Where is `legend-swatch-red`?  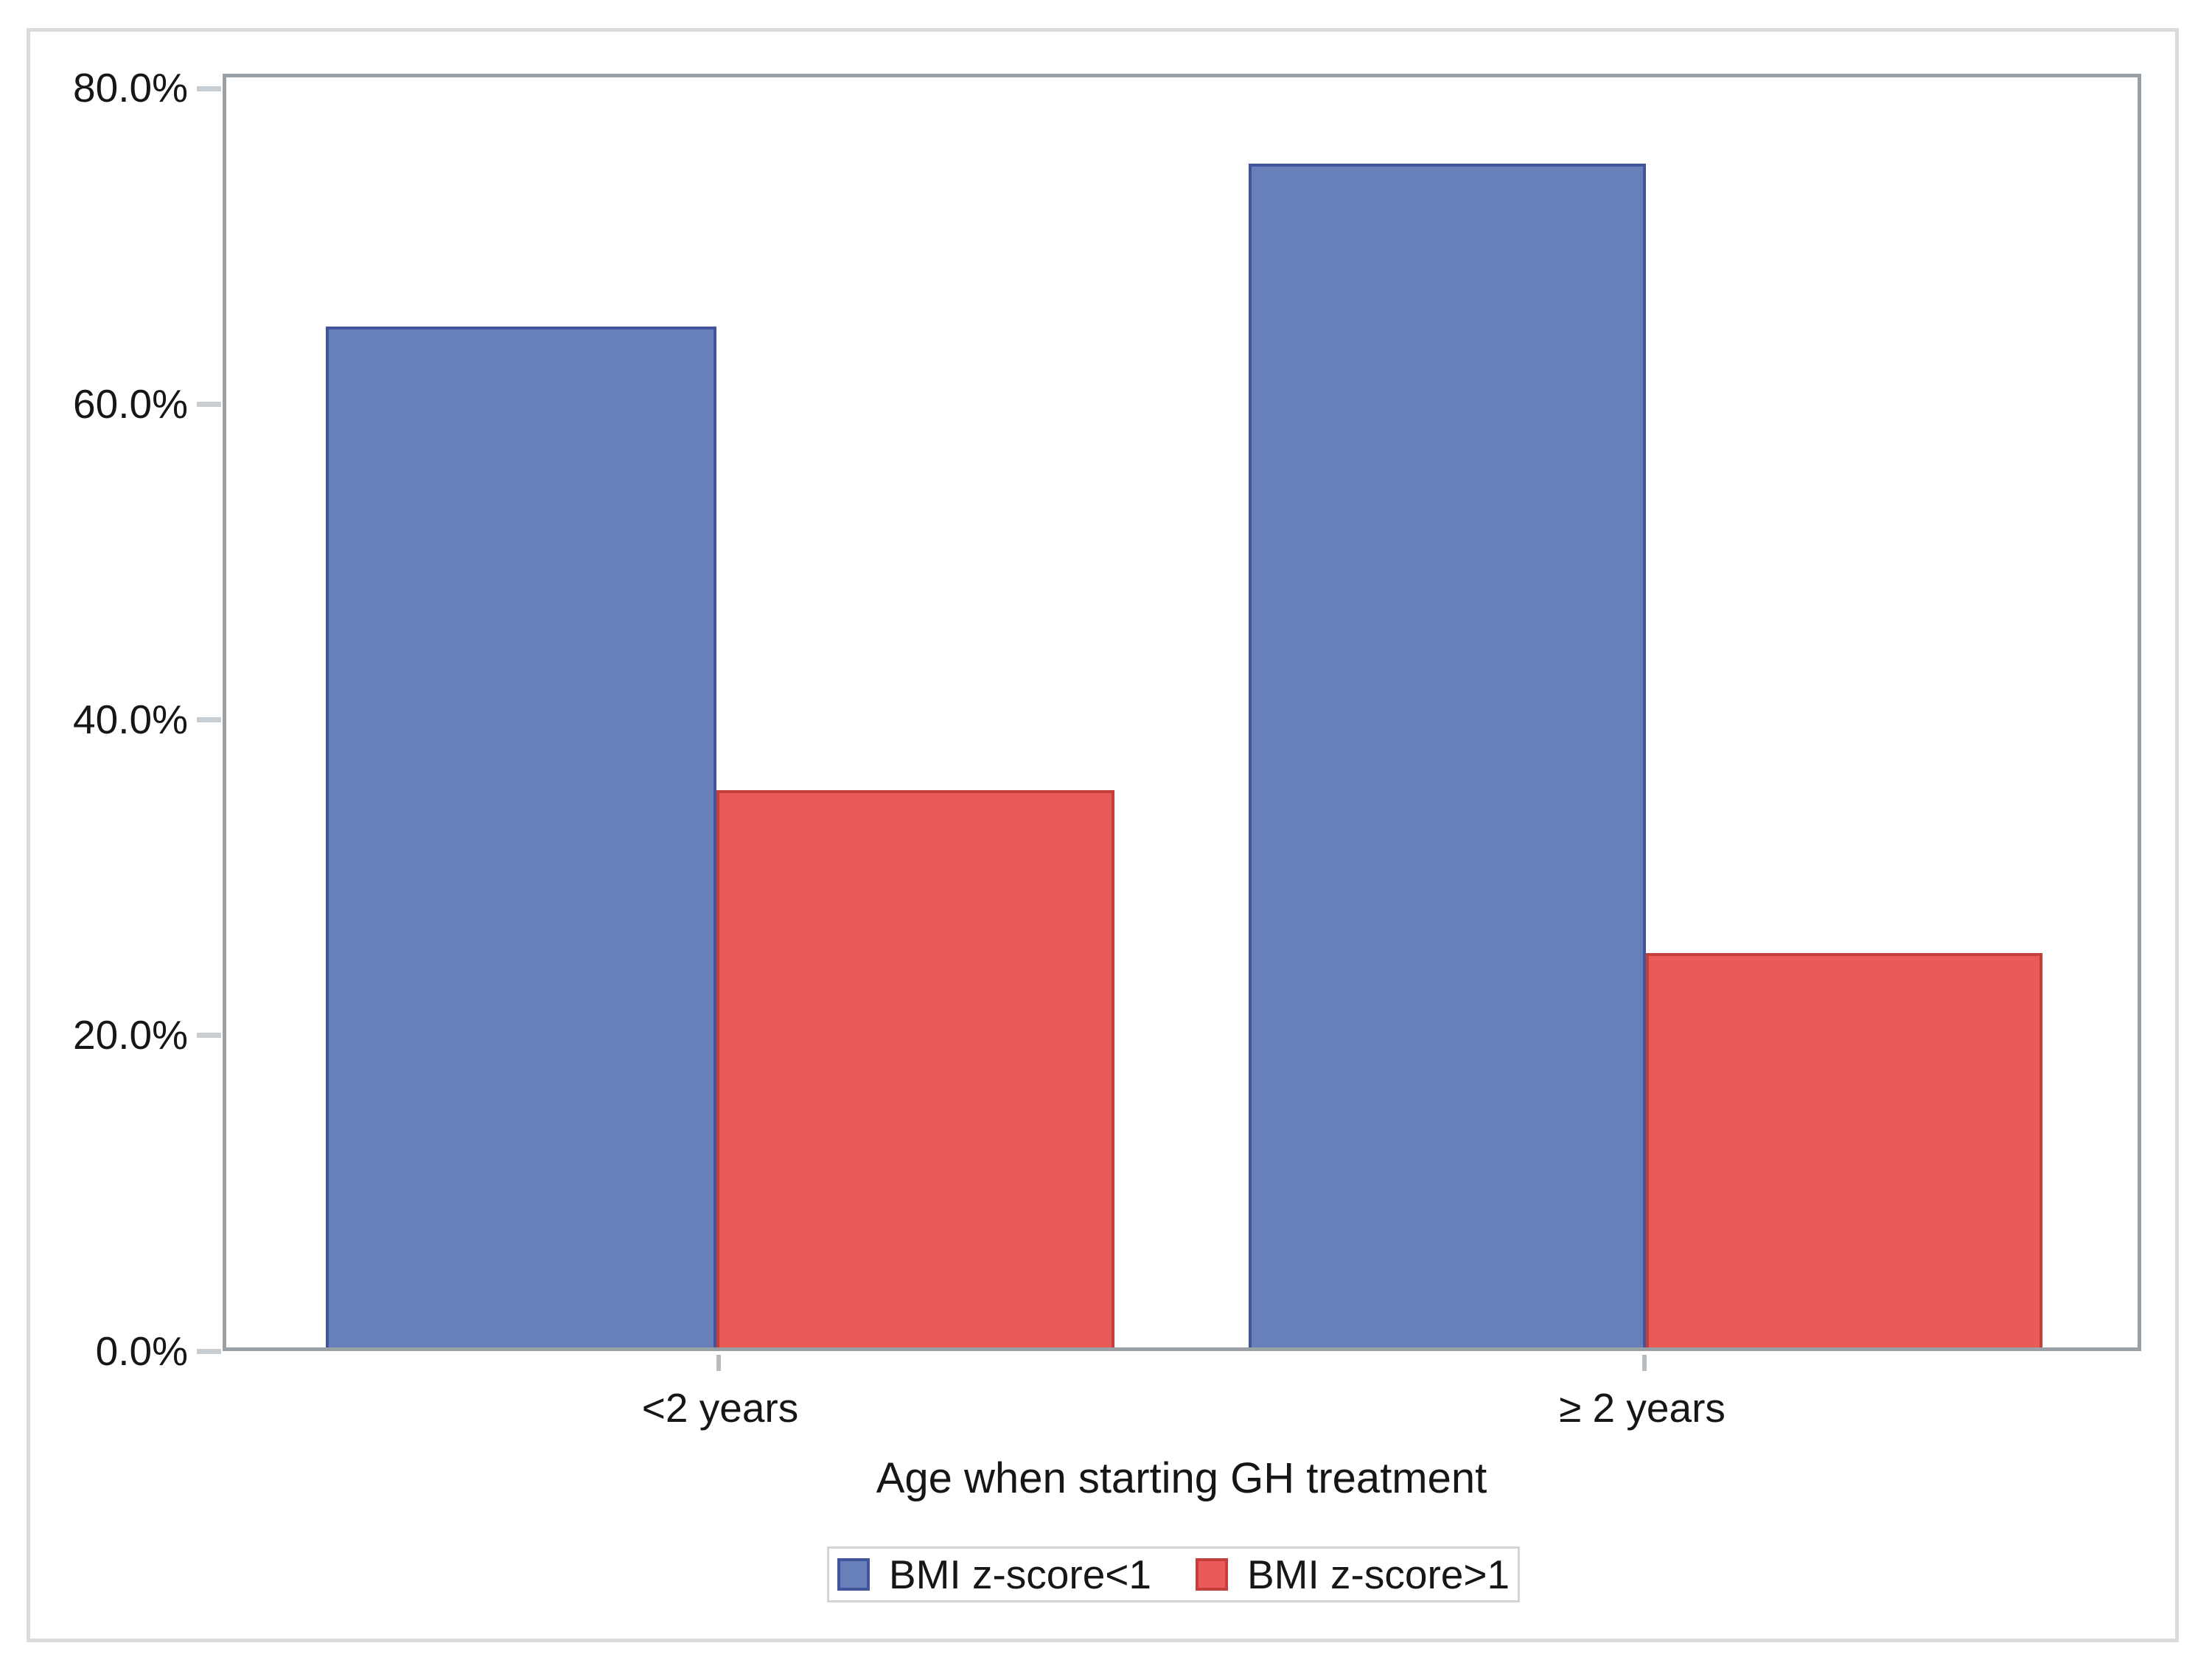 legend-swatch-red is located at coordinates (1212, 1574).